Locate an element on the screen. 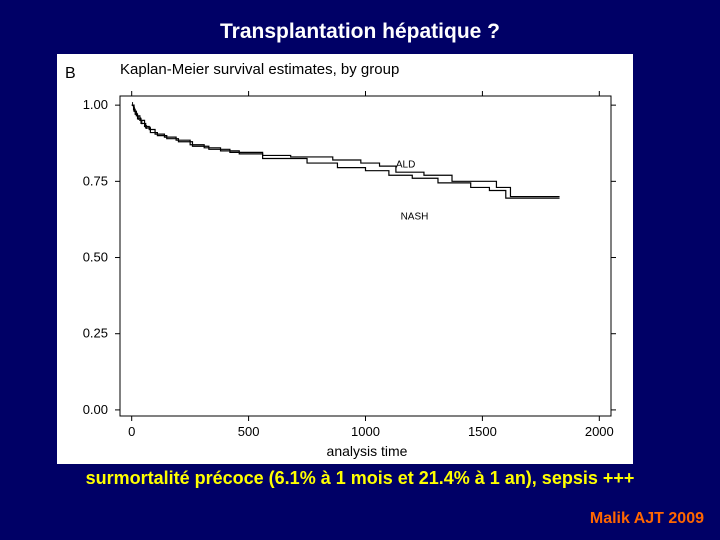  x-tick-label: 1000 is located at coordinates (365, 431).